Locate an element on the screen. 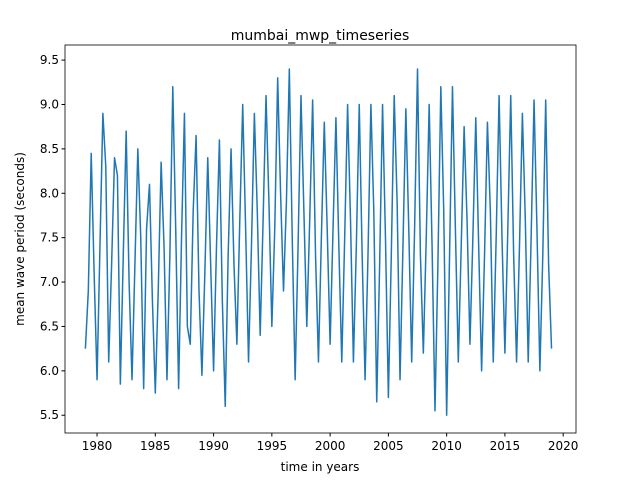 The height and width of the screenshot is (484, 640). y-axis-label: mean wave period (seconds) is located at coordinates (20, 239).